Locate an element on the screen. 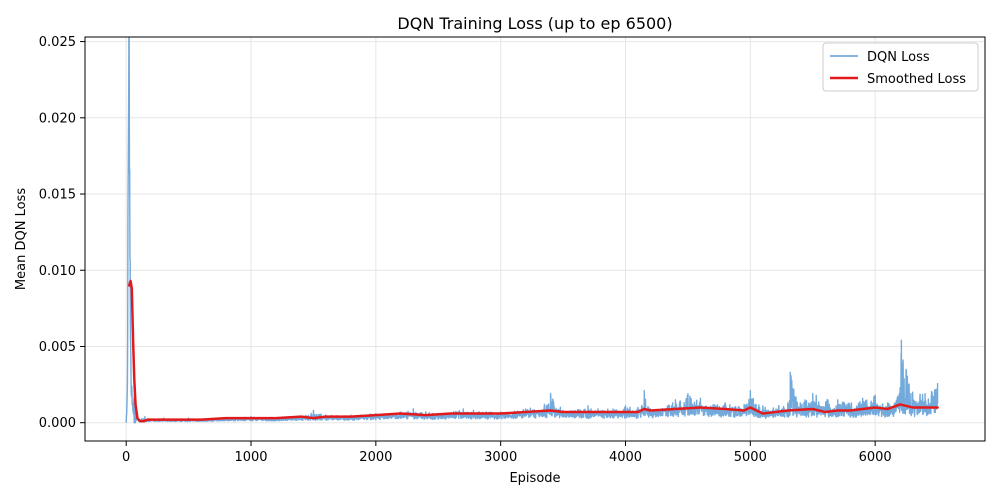  x-tick-label: 6000 is located at coordinates (875, 457).